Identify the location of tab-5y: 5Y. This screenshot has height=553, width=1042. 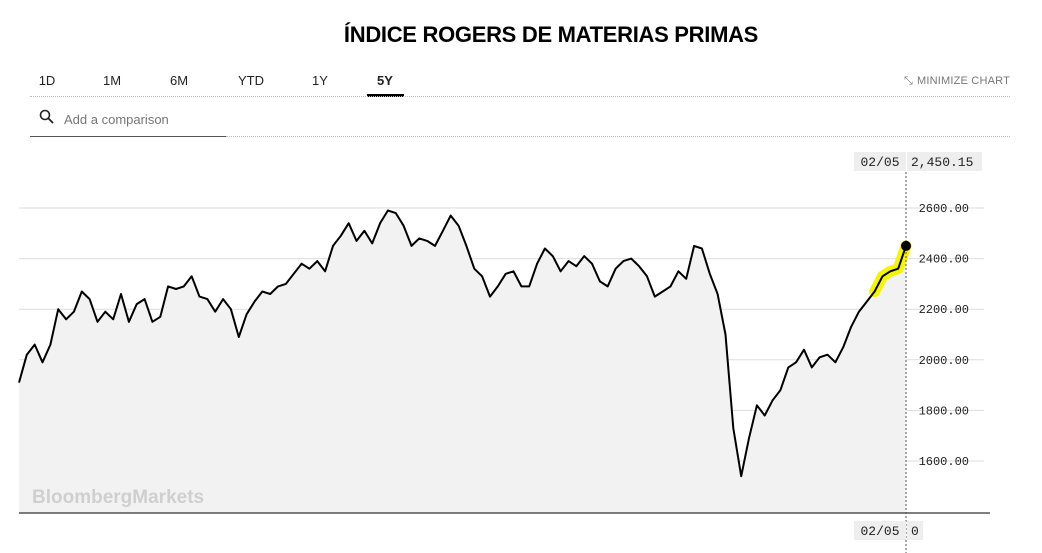
(385, 83).